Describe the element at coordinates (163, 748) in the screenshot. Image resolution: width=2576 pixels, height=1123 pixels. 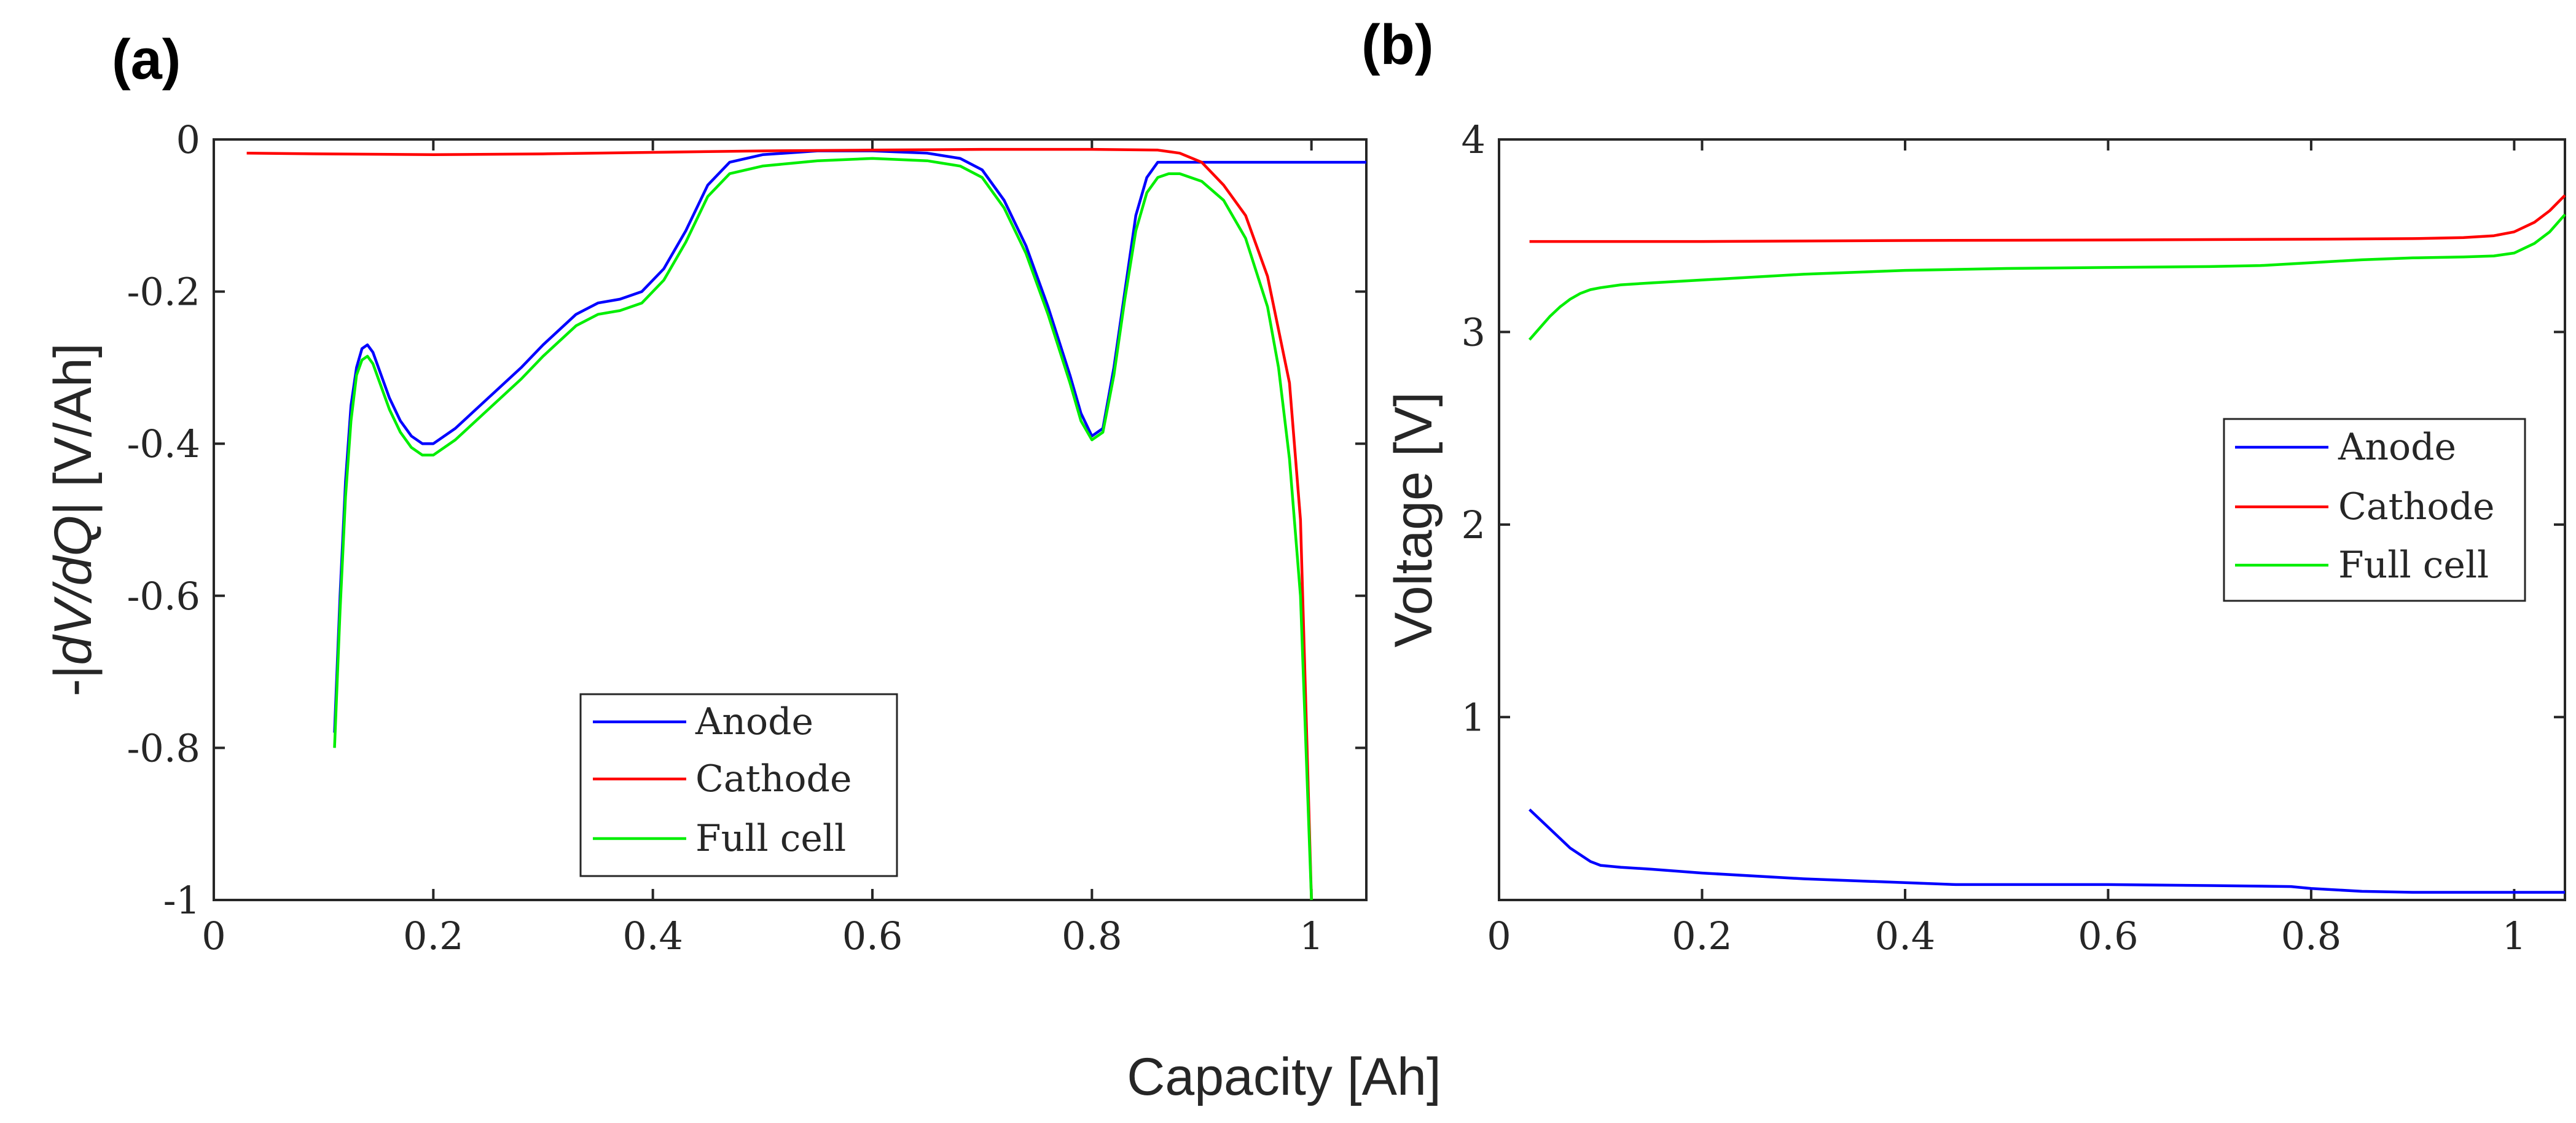
I see `y-tick-label: -0.8` at that location.